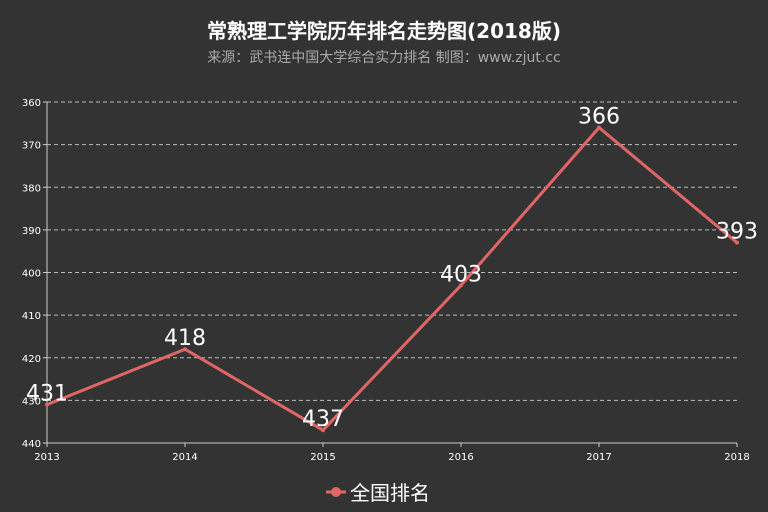  I want to click on legend-marker-icon, so click(336, 492).